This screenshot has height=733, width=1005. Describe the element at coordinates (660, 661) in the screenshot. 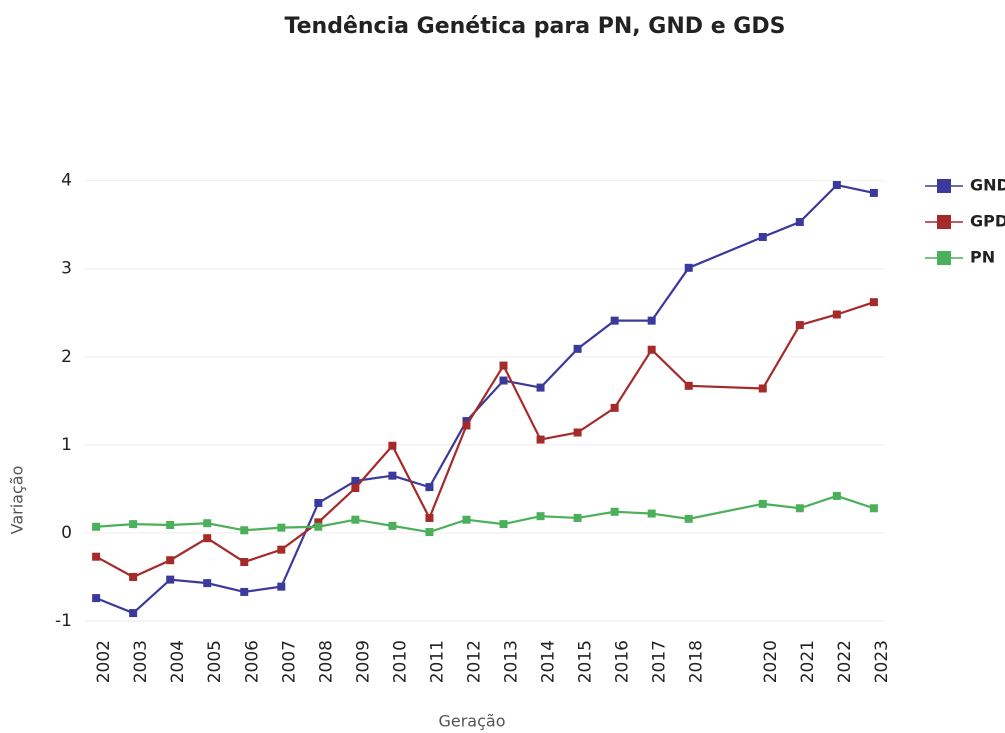

I see `x-tick-label: 2017` at that location.